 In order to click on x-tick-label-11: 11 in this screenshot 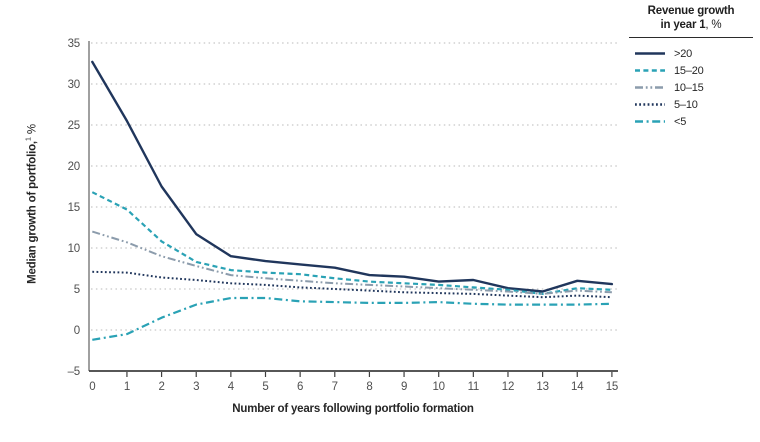, I will do `click(474, 387)`.